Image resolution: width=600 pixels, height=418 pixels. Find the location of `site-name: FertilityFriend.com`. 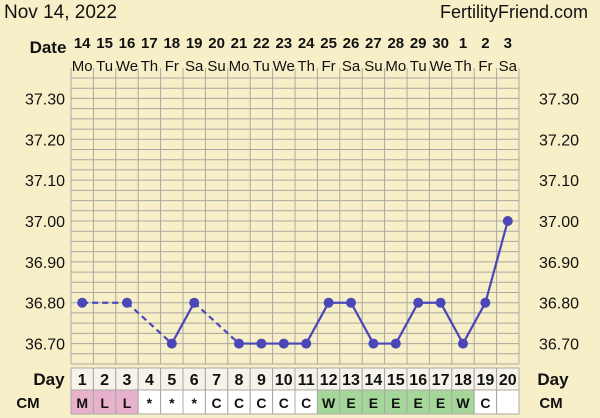

site-name: FertilityFriend.com is located at coordinates (513, 12).